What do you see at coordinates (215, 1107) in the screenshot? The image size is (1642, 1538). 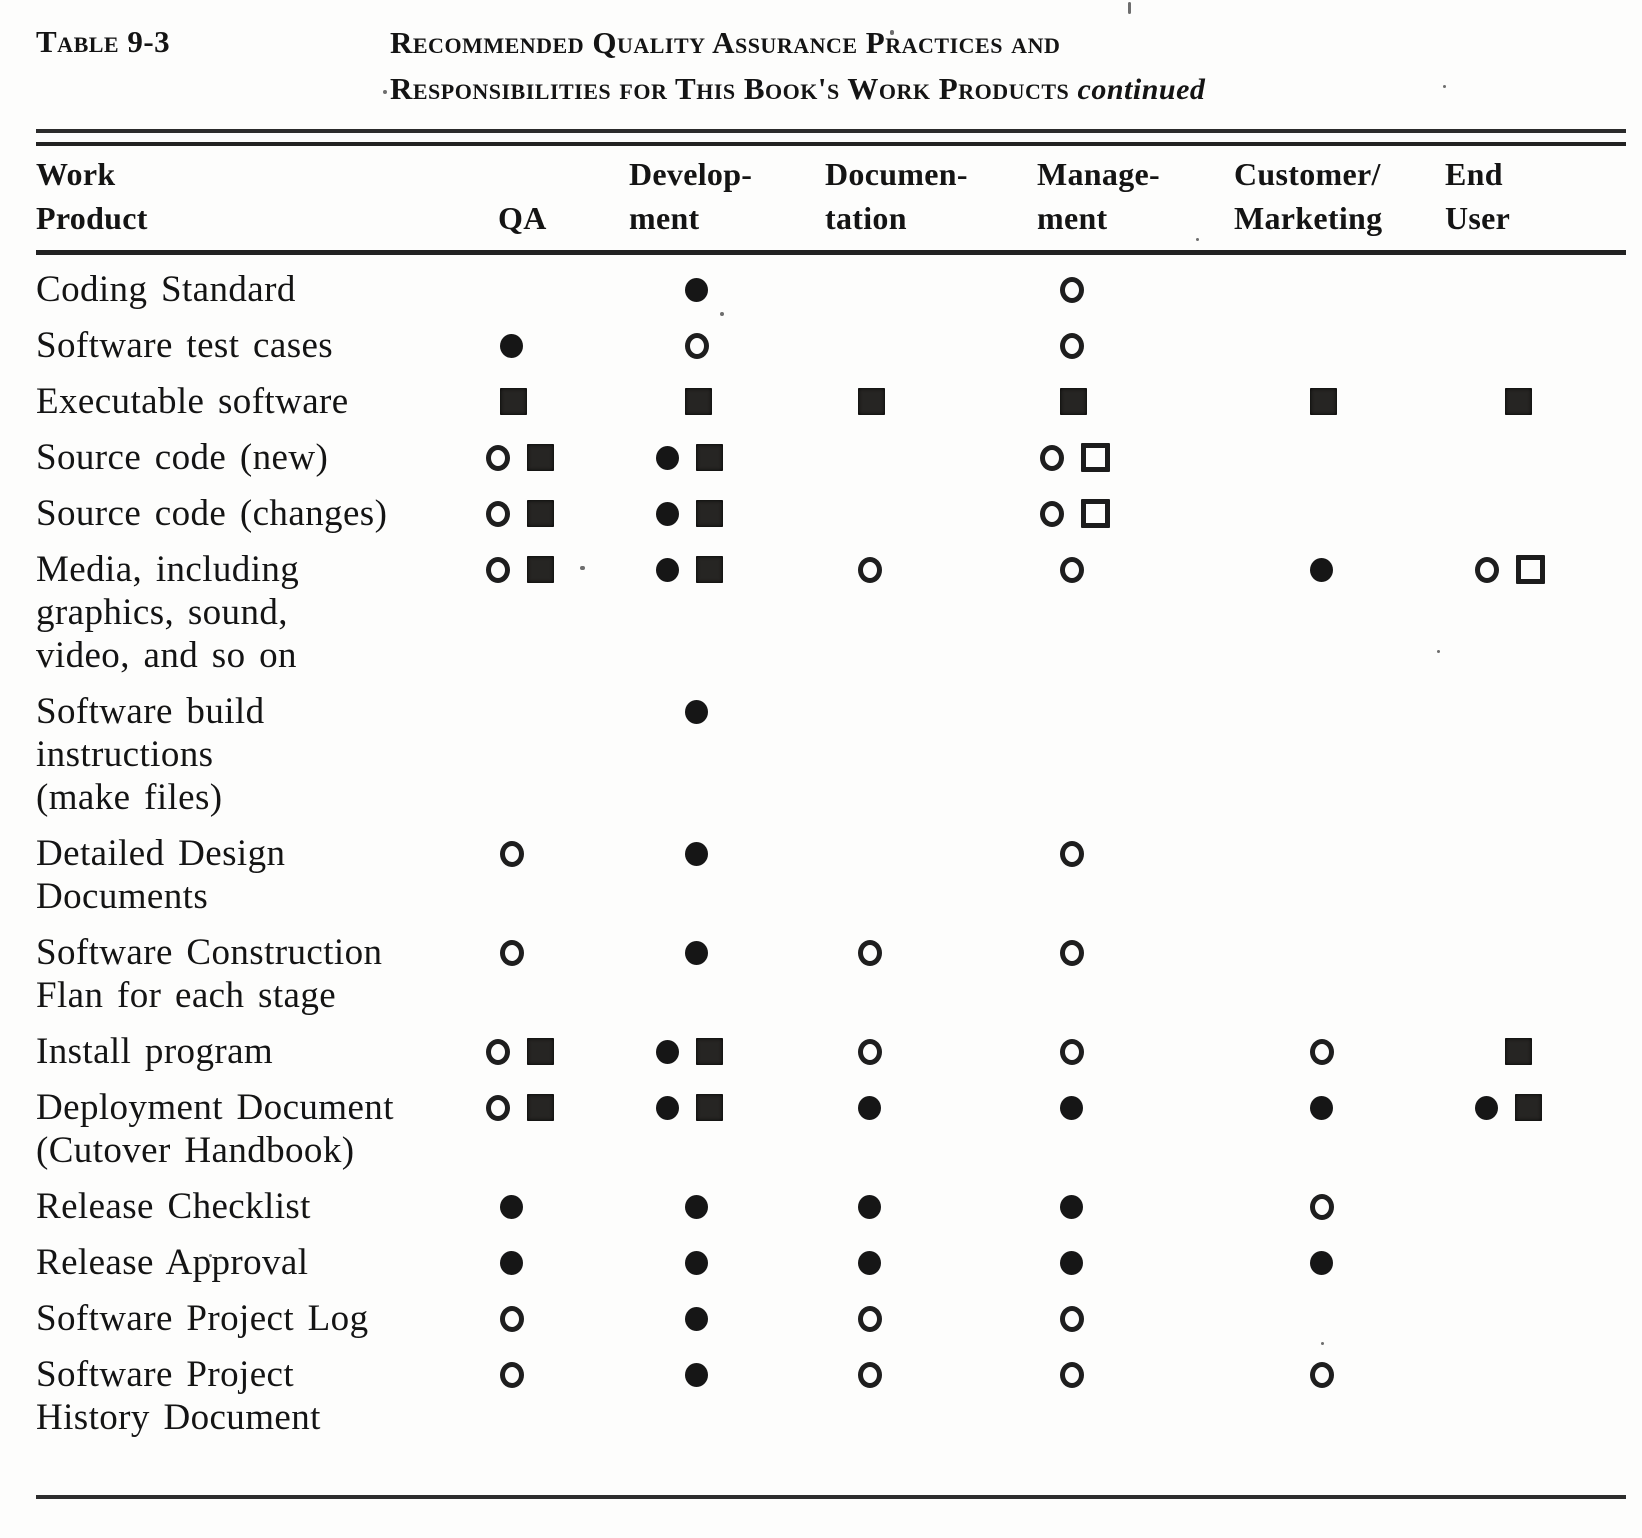 I see `work-product-label-line: Deployment Document` at bounding box center [215, 1107].